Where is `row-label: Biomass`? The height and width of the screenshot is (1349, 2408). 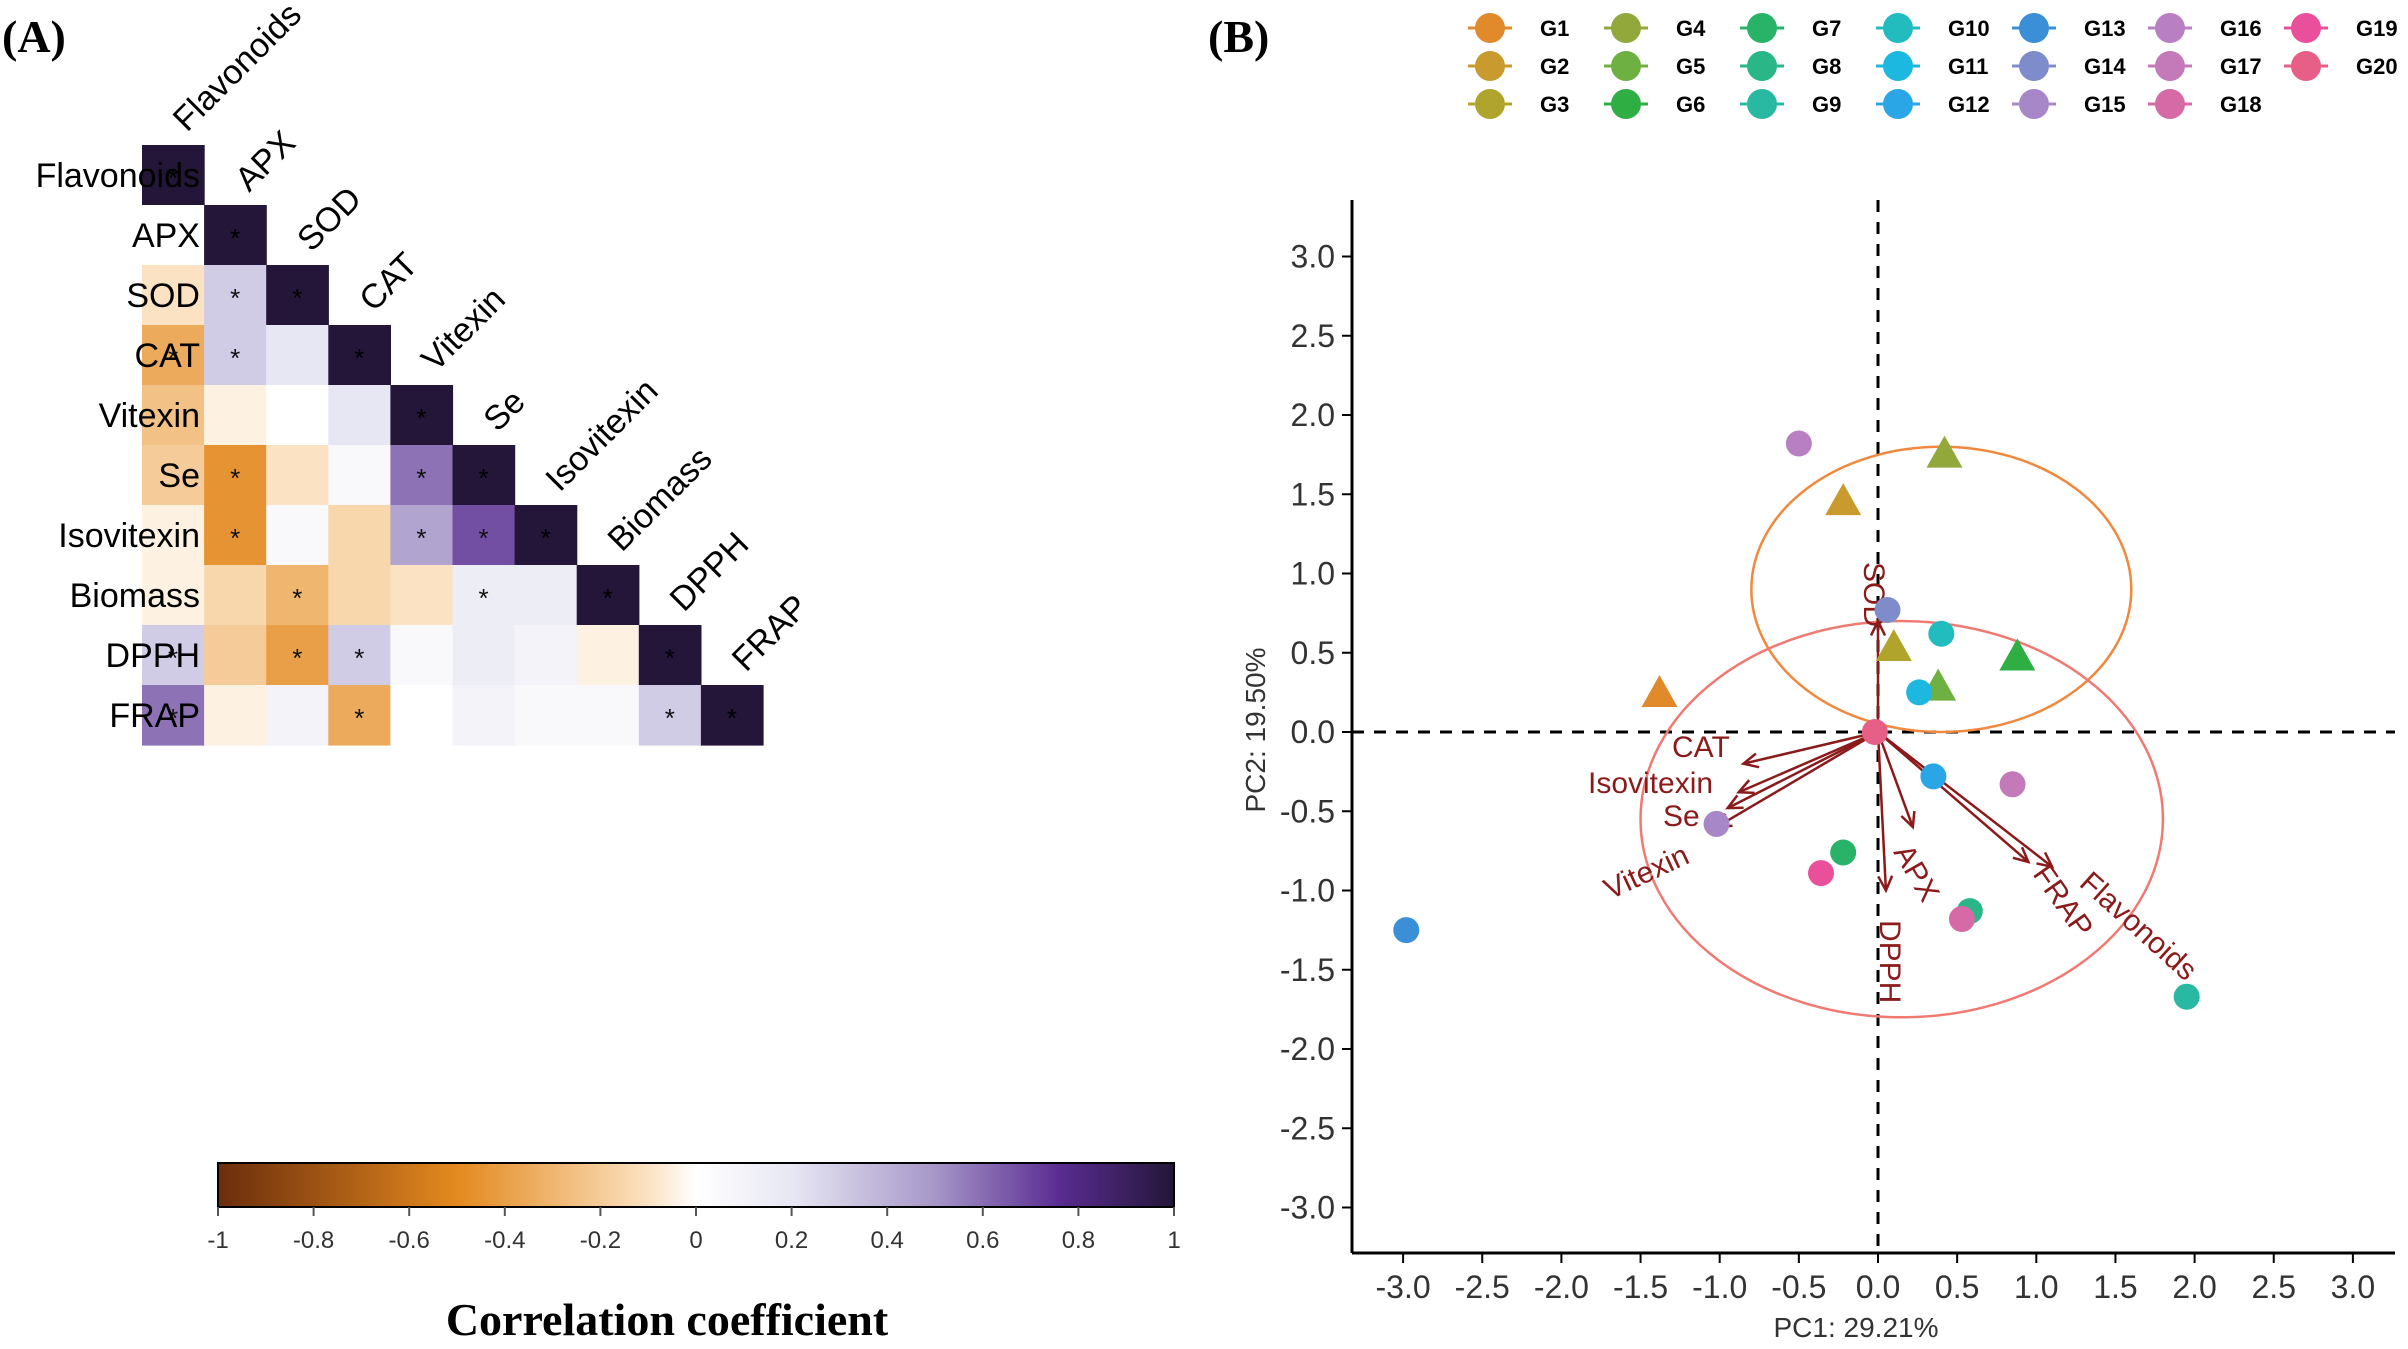 row-label: Biomass is located at coordinates (135, 596).